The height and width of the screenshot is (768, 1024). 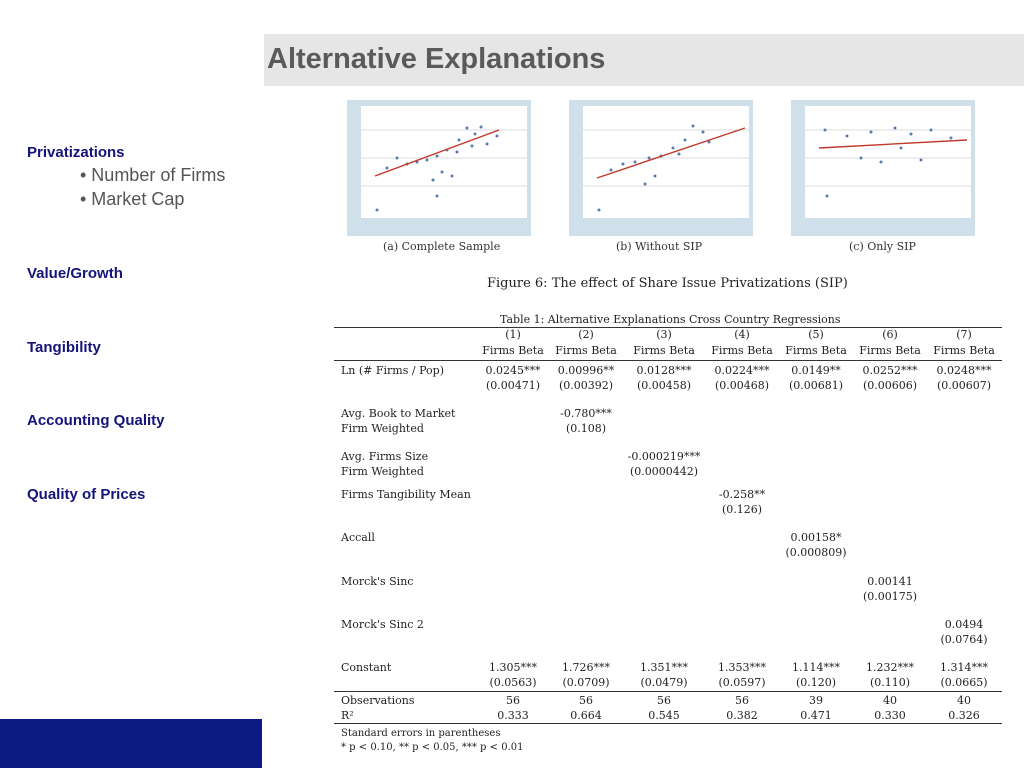 I want to click on stat-cell: 39, so click(x=816, y=700).